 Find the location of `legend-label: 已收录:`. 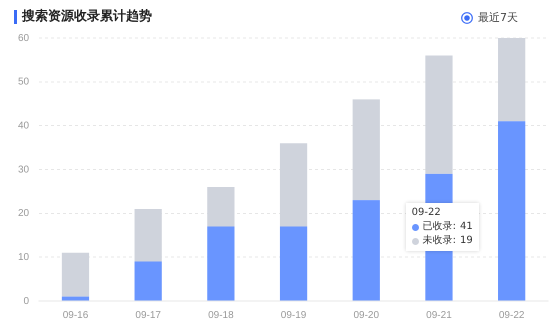

legend-label: 已收录: is located at coordinates (439, 227).